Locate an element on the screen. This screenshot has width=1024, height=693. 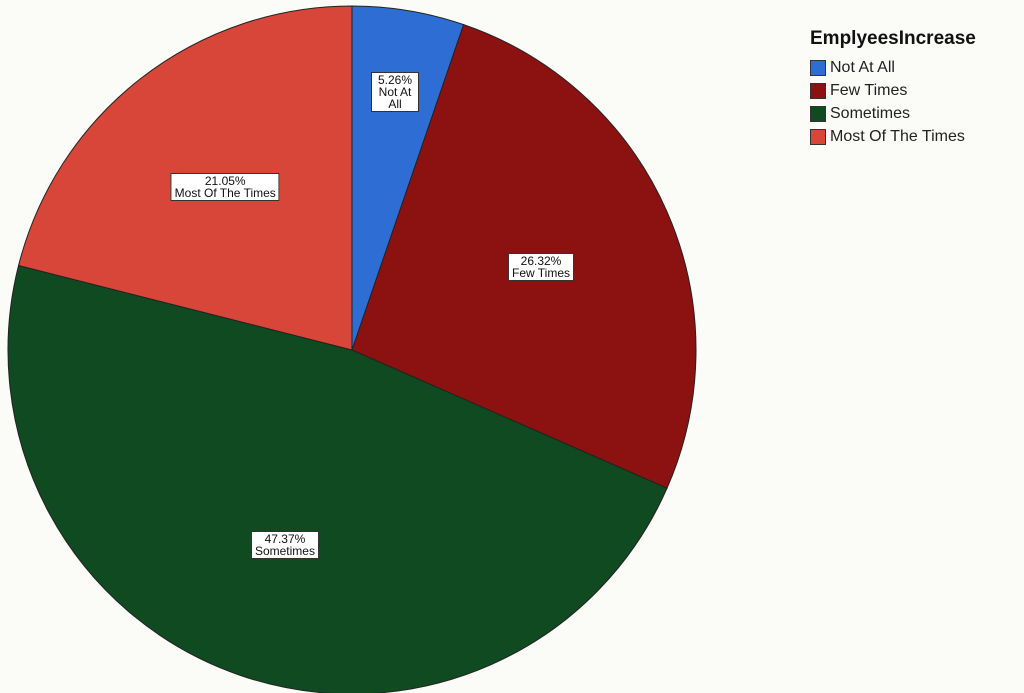
data-label-category: Most Of The Times is located at coordinates (225, 193).